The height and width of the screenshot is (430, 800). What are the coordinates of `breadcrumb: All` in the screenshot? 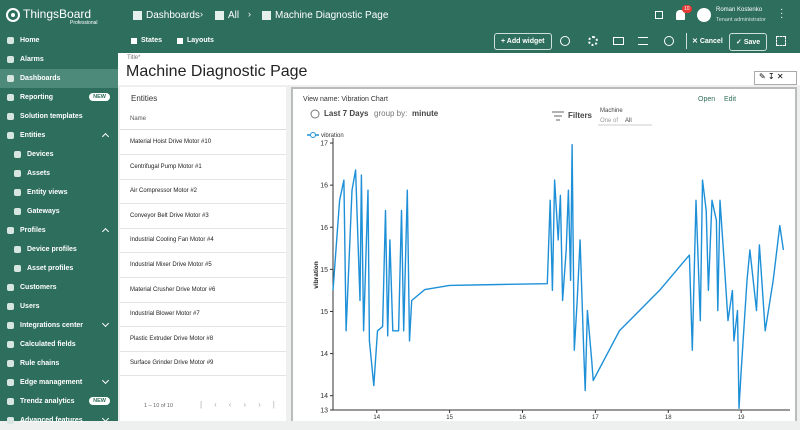 It's located at (234, 15).